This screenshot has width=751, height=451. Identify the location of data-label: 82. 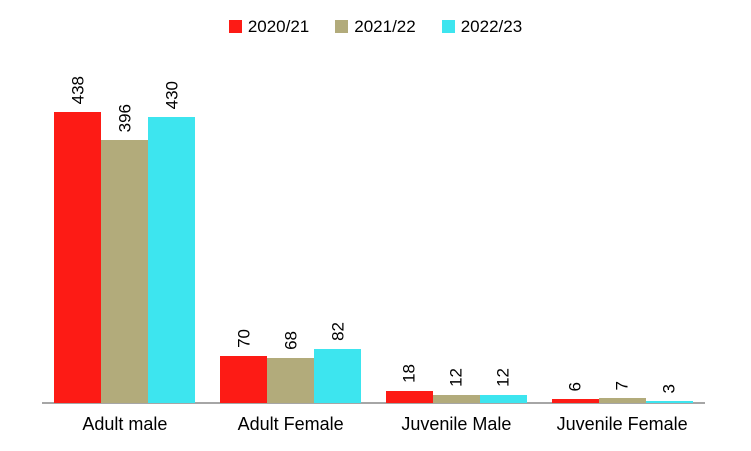
(338, 331).